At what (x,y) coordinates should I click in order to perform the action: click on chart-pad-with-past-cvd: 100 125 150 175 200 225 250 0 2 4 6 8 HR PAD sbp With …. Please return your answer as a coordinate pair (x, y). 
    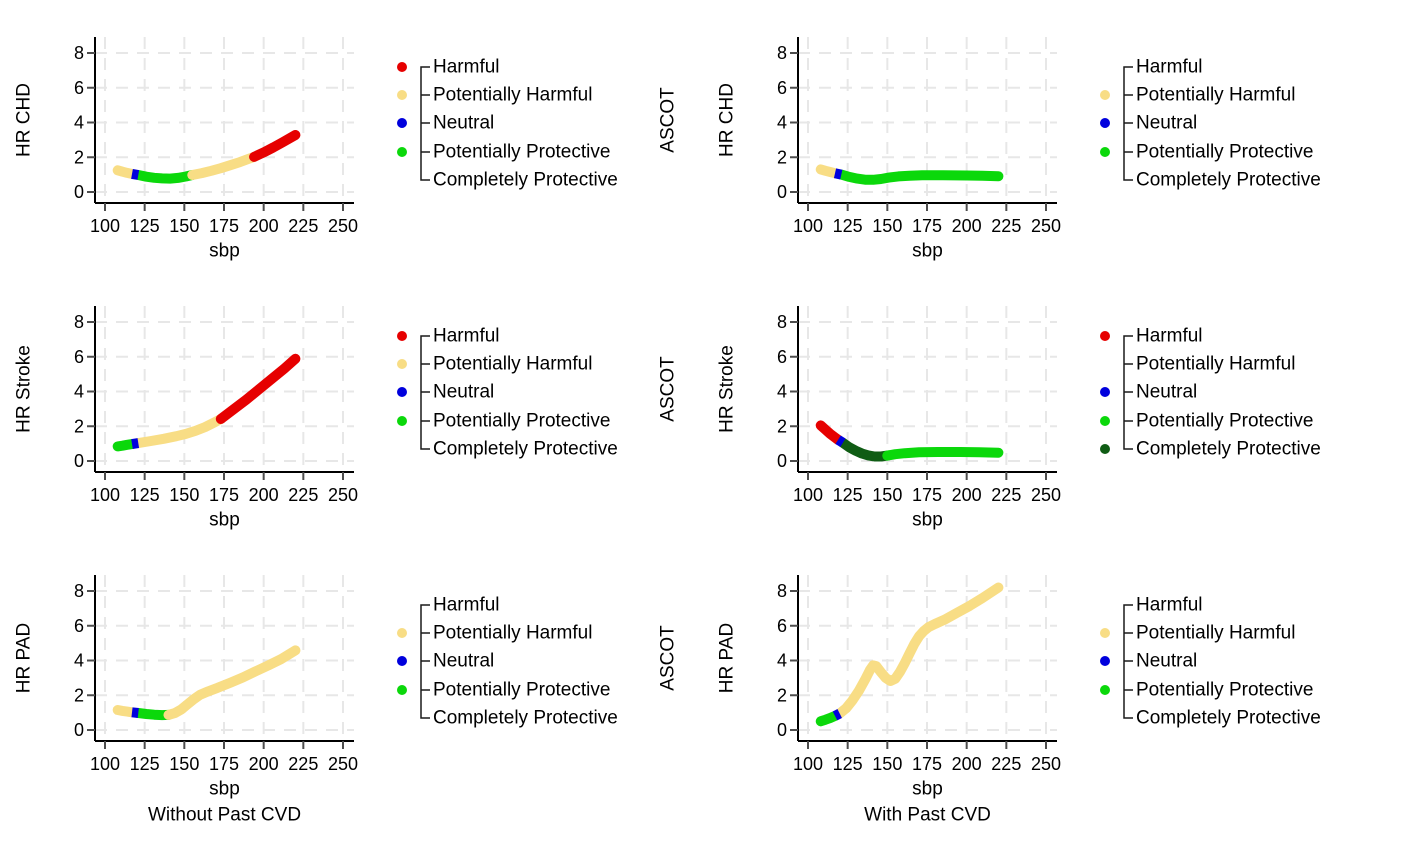
    Looking at the image, I should click on (1019, 700).